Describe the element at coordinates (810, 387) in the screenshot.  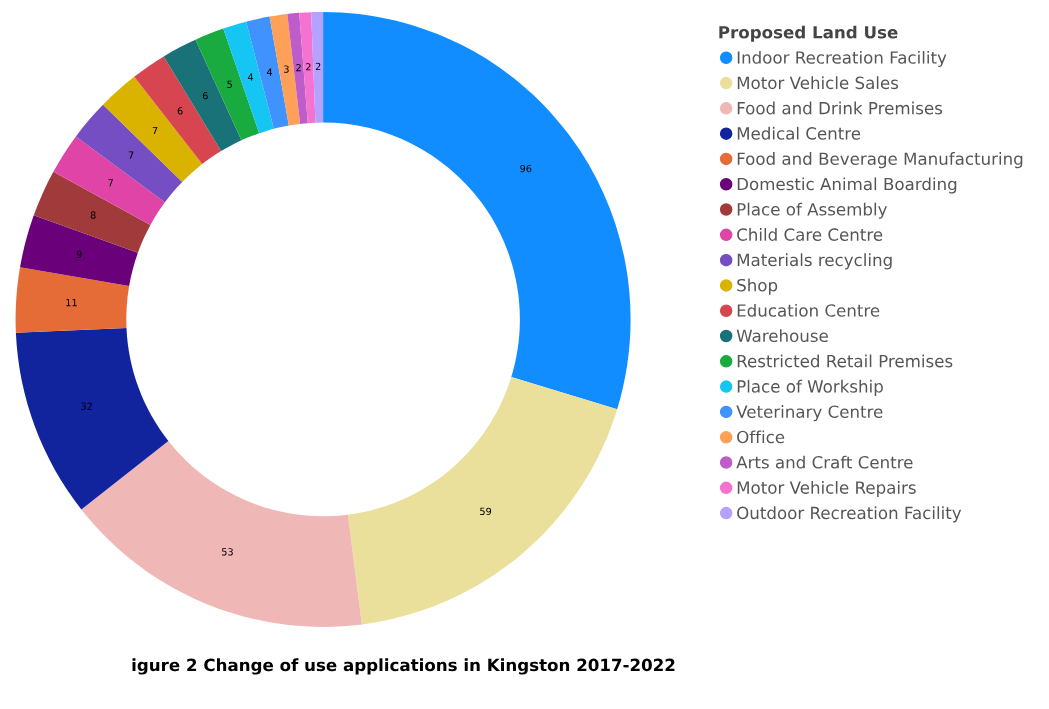
I see `legend-label: Place of Workship` at that location.